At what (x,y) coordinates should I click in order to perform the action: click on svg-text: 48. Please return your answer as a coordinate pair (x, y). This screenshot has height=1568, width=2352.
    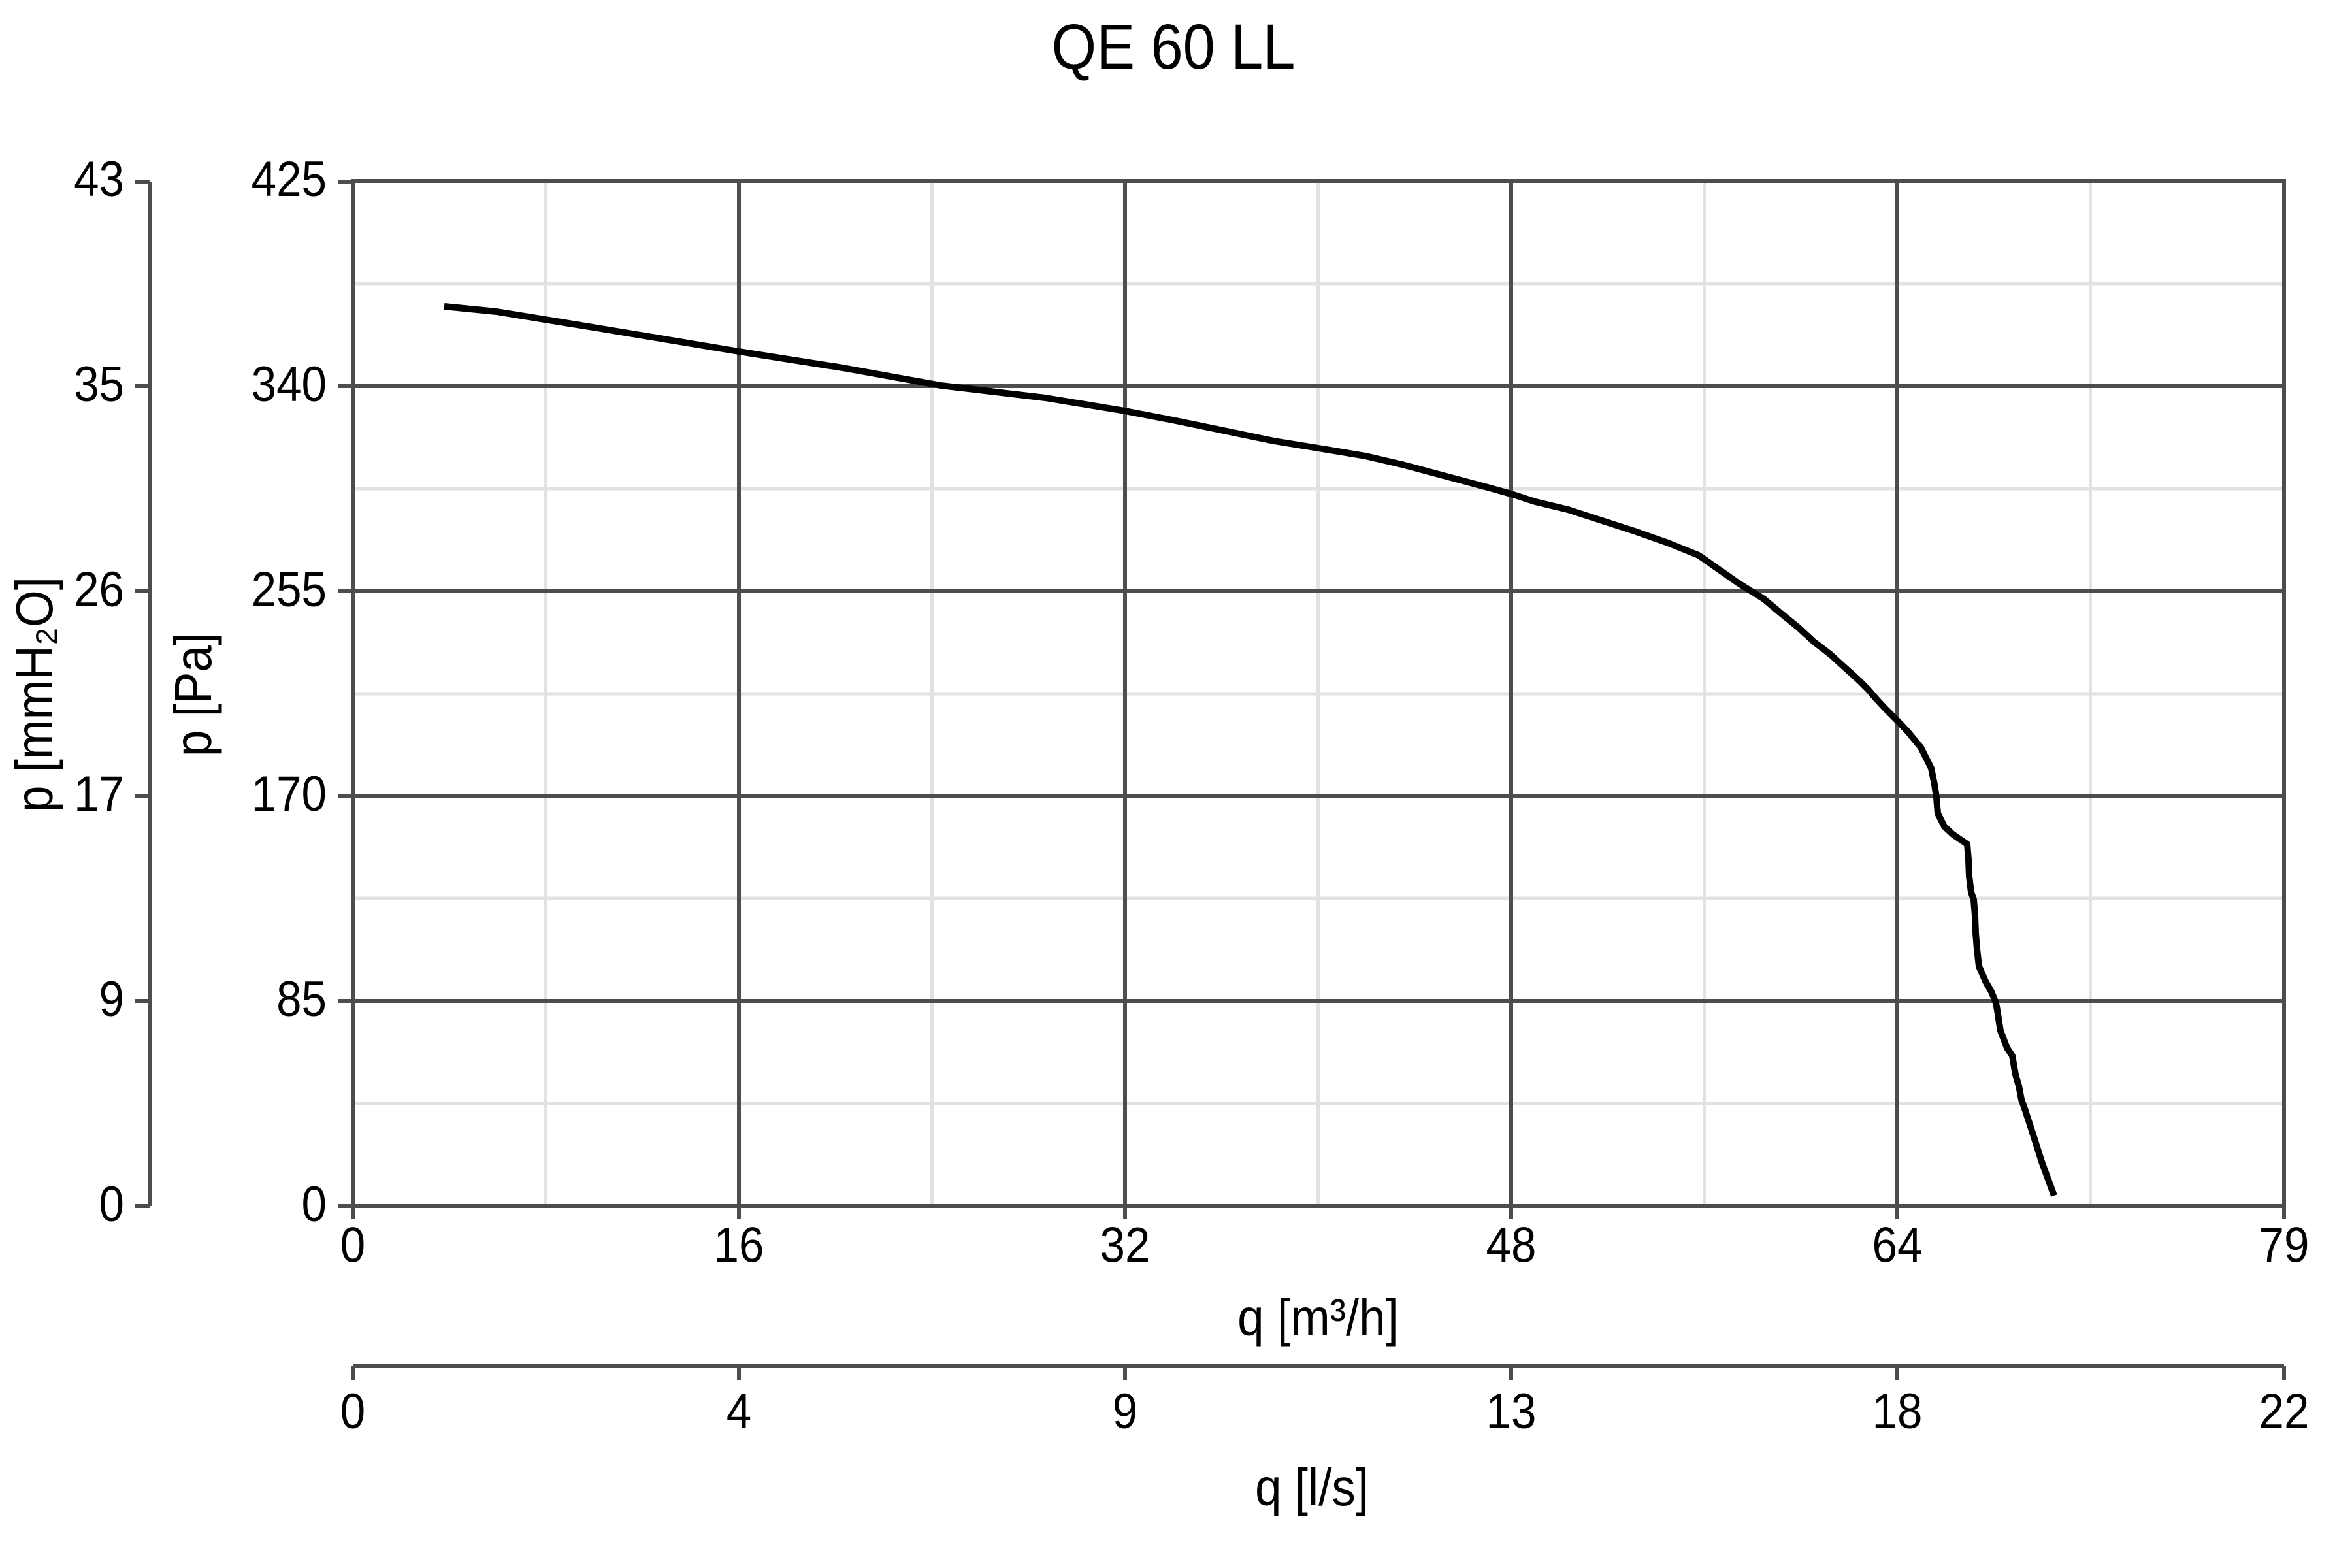
    Looking at the image, I should click on (1511, 1245).